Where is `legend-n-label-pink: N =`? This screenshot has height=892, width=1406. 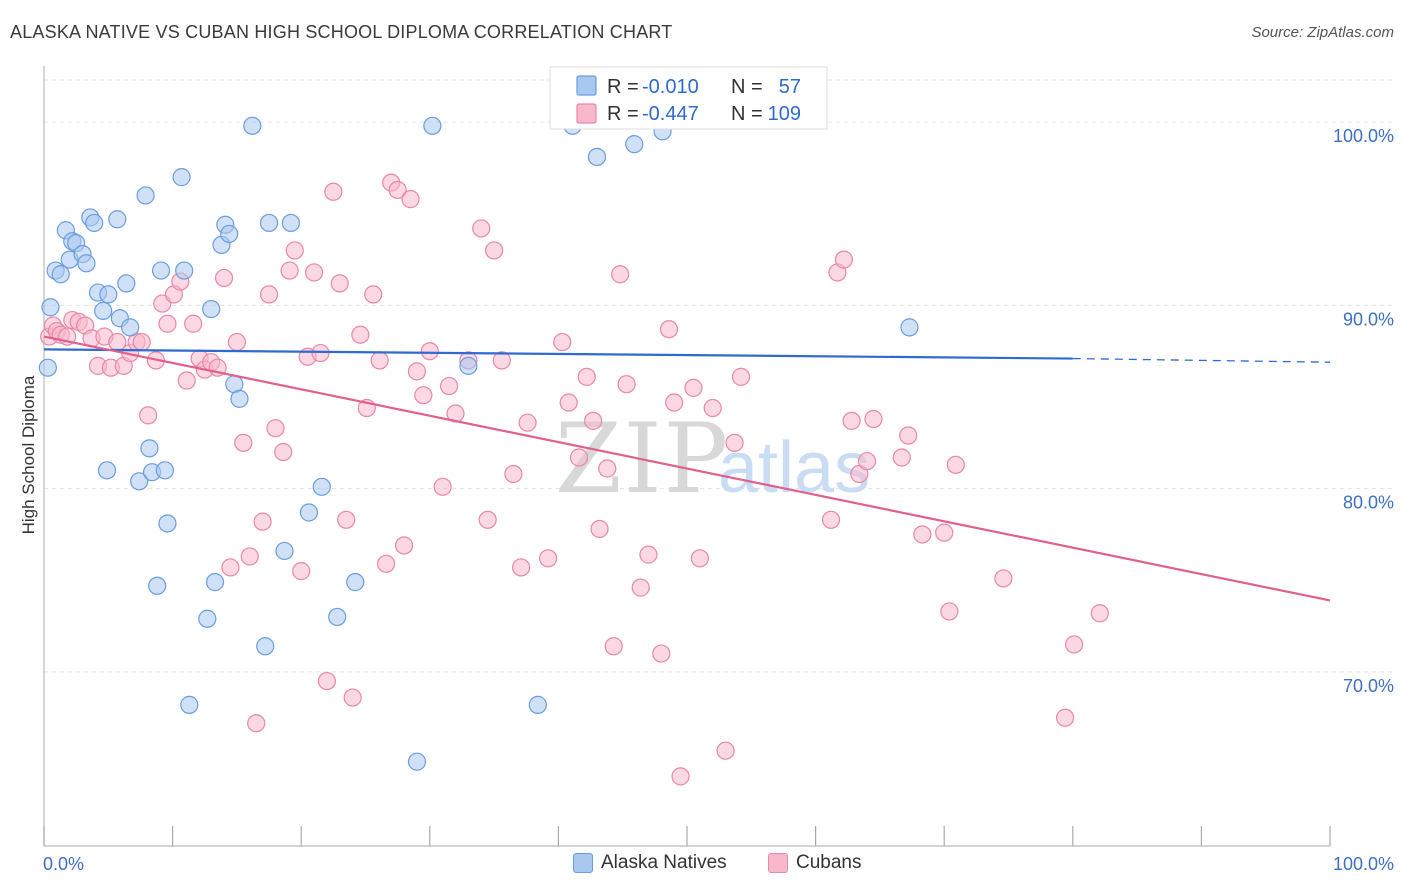 legend-n-label-pink: N = is located at coordinates (747, 114).